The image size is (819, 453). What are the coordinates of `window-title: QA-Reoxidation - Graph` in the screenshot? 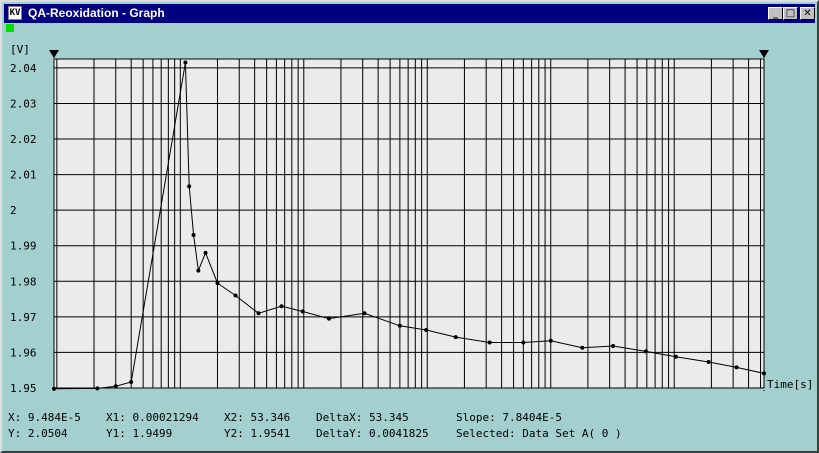 It's located at (96, 13).